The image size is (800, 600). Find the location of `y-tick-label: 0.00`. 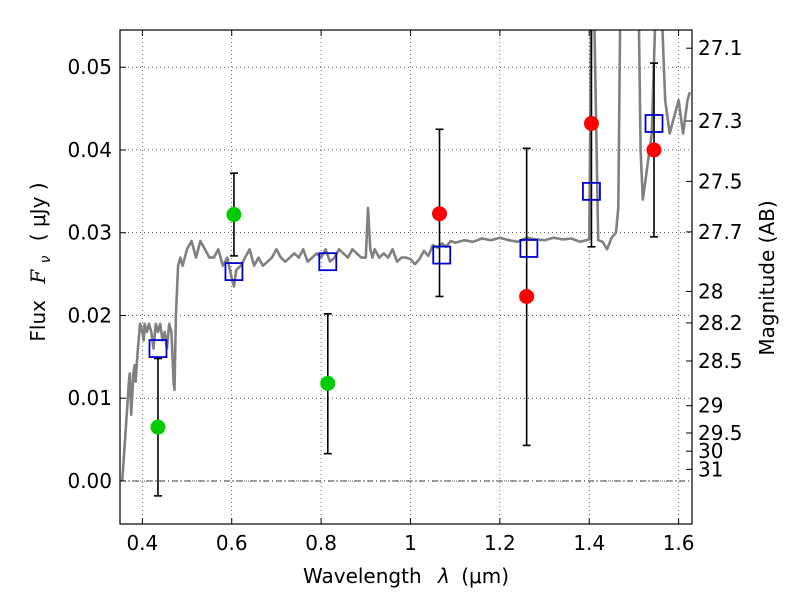

y-tick-label: 0.00 is located at coordinates (89, 481).